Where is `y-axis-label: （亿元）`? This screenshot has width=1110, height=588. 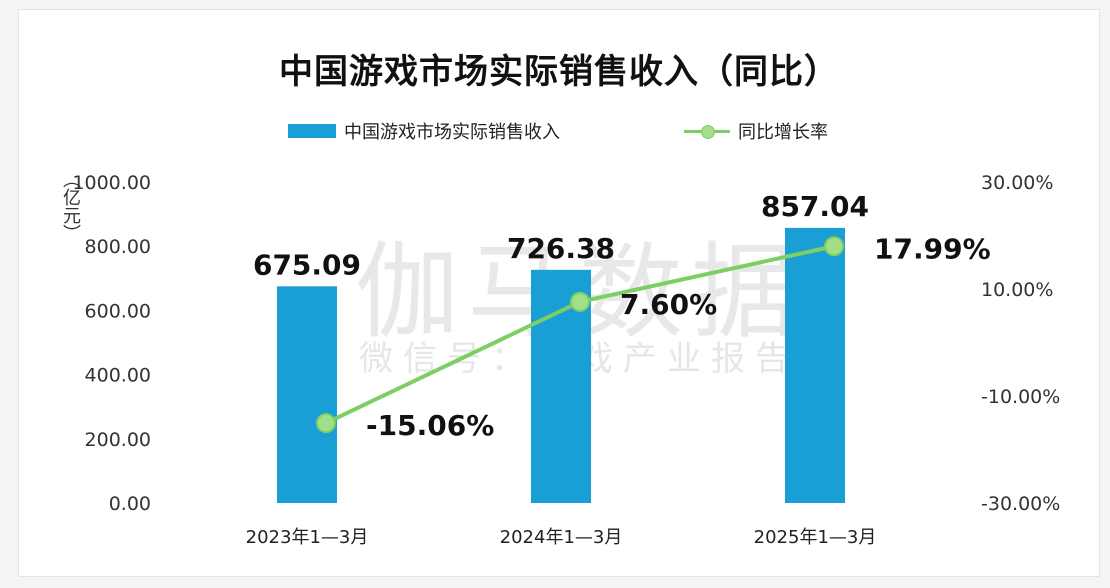
y-axis-label: （亿元） is located at coordinates (69, 210).